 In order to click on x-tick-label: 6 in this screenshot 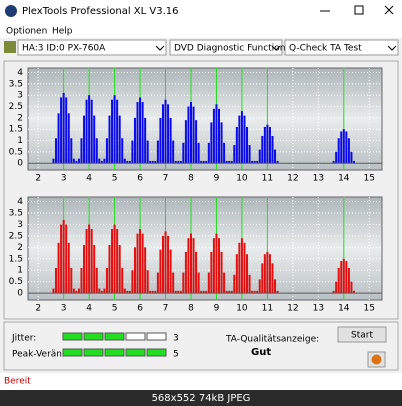, I will do `click(140, 309)`.